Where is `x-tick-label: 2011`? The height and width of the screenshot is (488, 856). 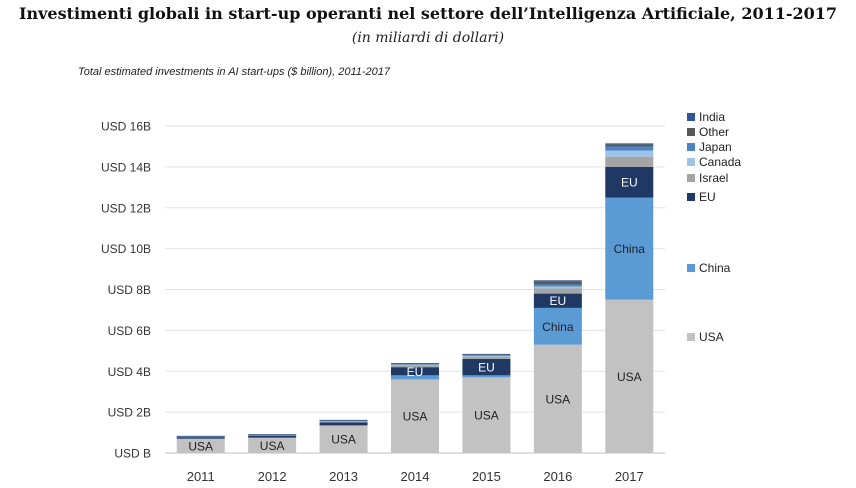
x-tick-label: 2011 is located at coordinates (201, 476).